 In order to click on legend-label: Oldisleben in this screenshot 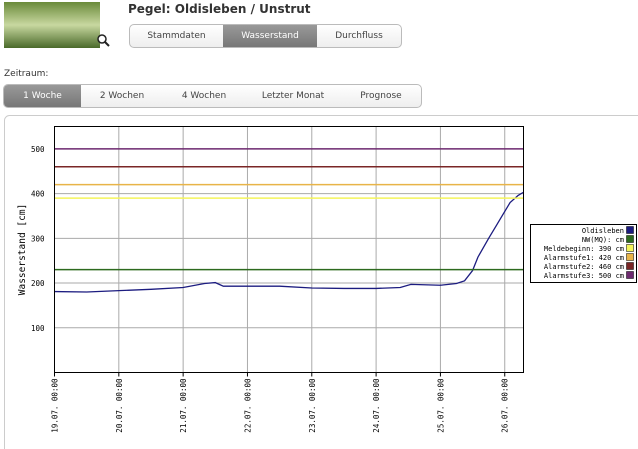, I will do `click(603, 231)`.